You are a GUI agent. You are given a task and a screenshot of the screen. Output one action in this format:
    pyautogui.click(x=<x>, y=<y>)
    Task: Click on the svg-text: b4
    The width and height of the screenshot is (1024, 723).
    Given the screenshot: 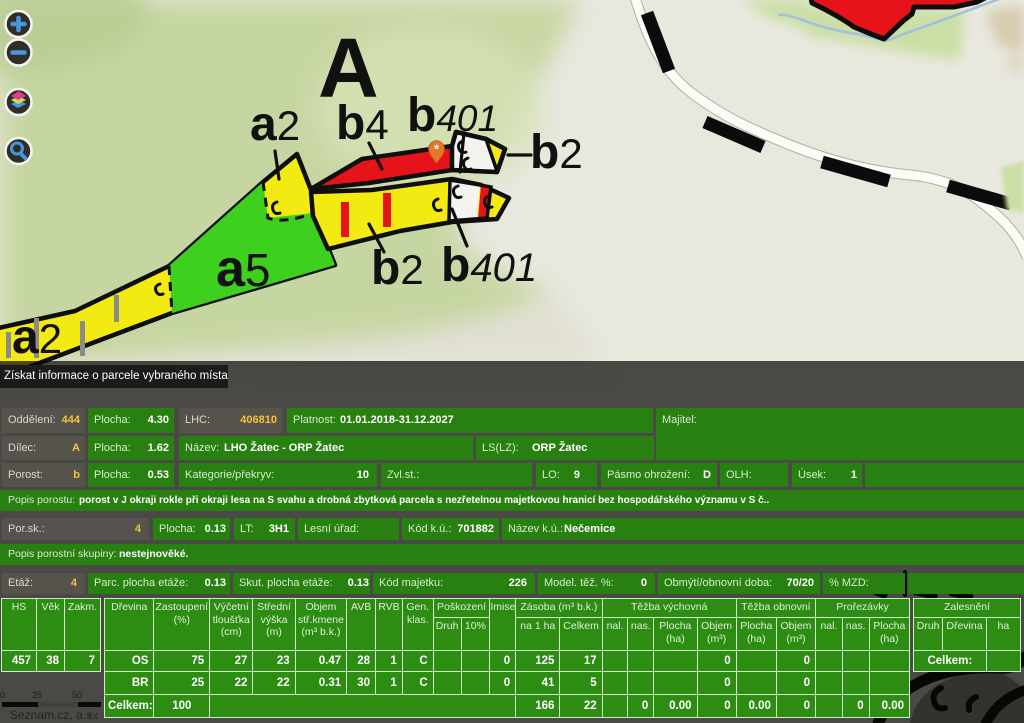 What is the action you would take?
    pyautogui.click(x=362, y=123)
    